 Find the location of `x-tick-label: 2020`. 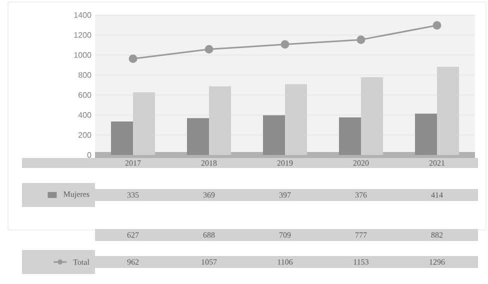

x-tick-label: 2020 is located at coordinates (361, 163).